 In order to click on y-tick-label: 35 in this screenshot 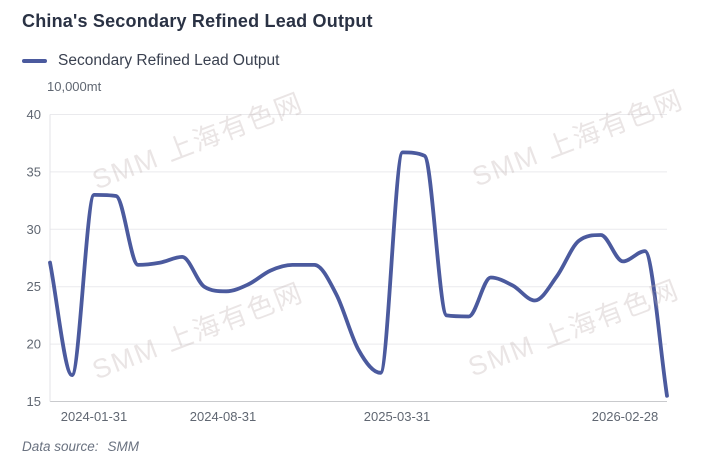, I will do `click(34, 171)`.